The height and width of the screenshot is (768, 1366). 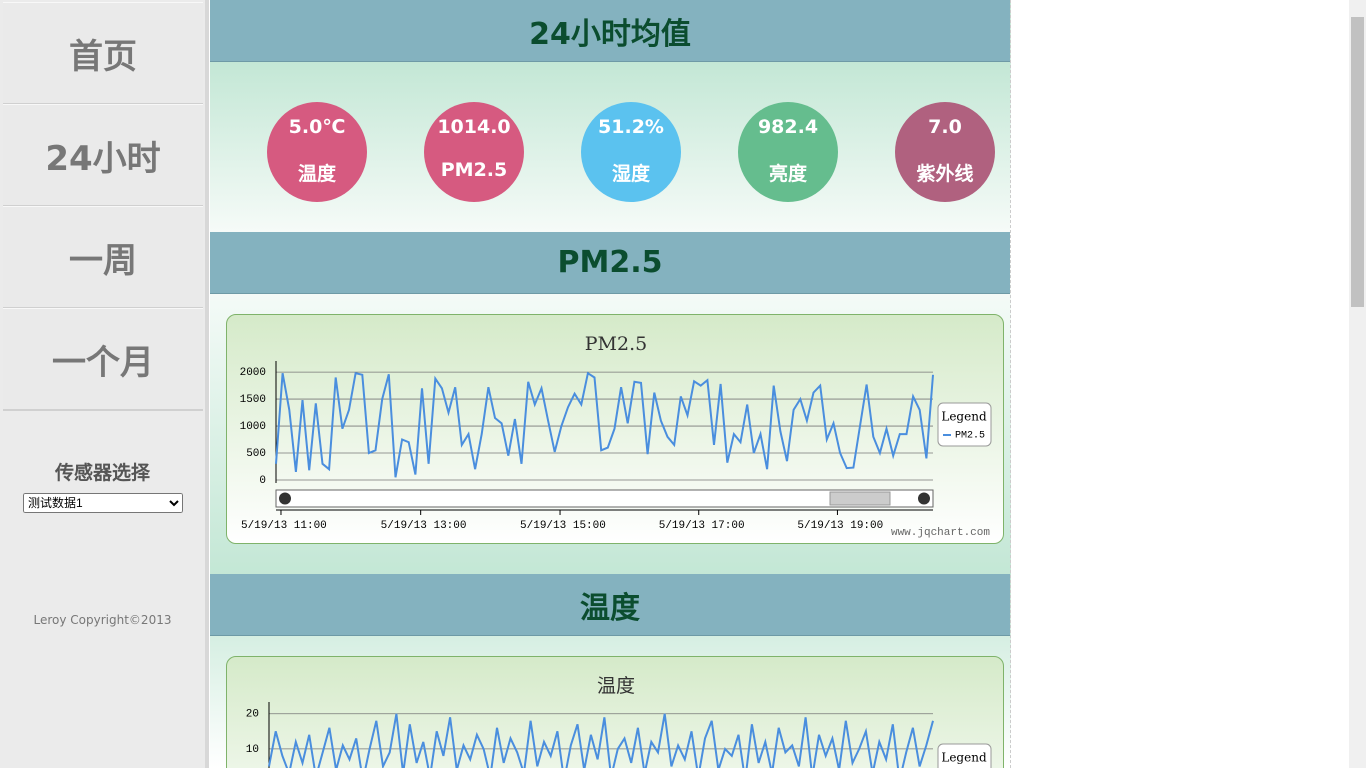 I want to click on sensor-label: 传感器选择, so click(x=102, y=473).